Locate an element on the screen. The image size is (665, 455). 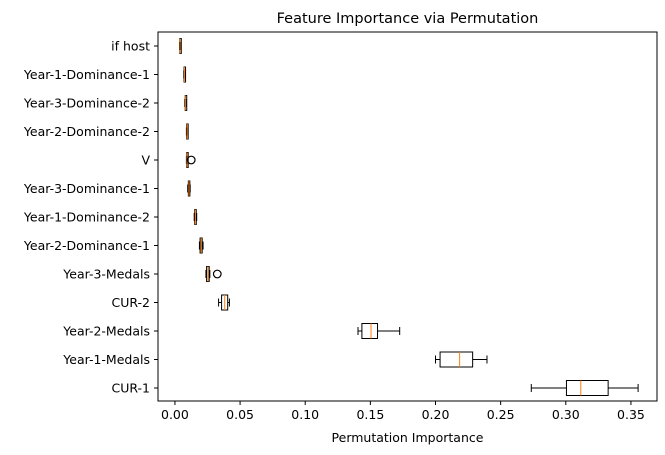
chart-title: Feature Importance via Permutation is located at coordinates (408, 19).